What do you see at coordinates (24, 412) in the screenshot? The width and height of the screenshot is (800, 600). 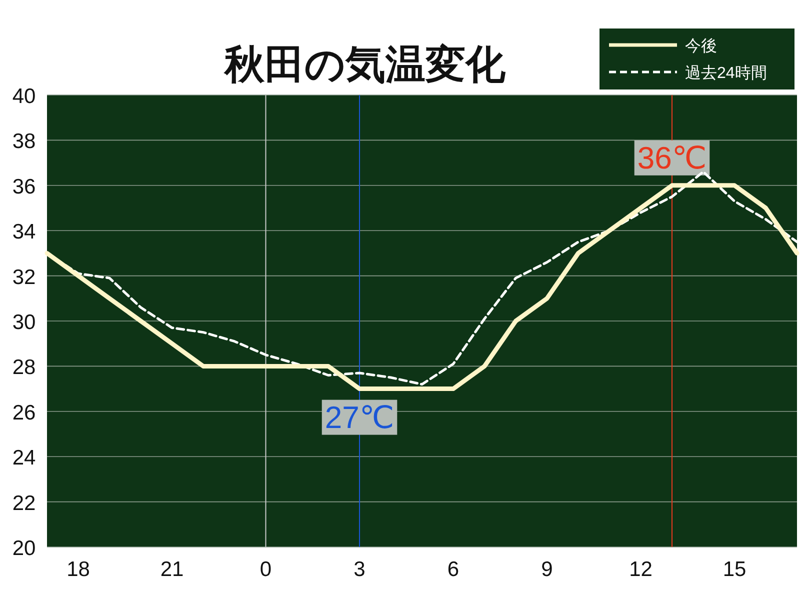 I see `y-tick-label: 26` at bounding box center [24, 412].